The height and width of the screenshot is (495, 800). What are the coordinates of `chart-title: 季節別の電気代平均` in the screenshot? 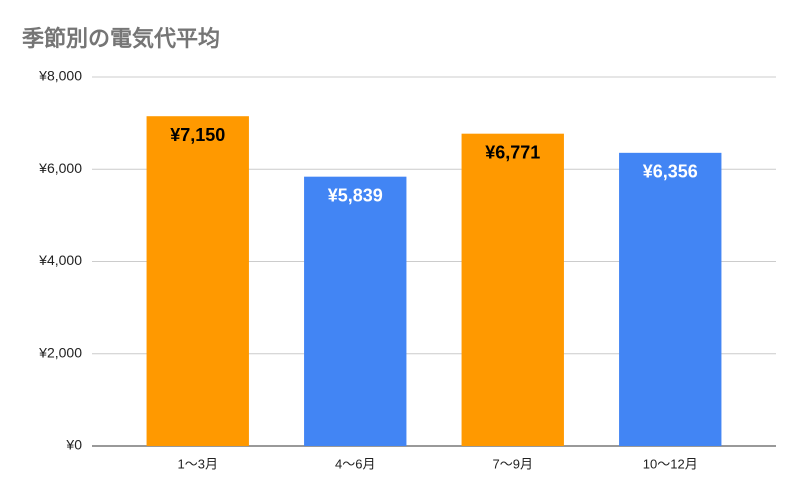 It's located at (121, 38).